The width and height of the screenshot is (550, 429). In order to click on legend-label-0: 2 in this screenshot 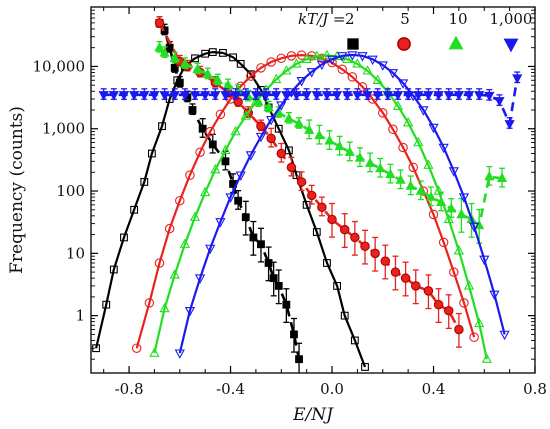, I will do `click(350, 19)`.